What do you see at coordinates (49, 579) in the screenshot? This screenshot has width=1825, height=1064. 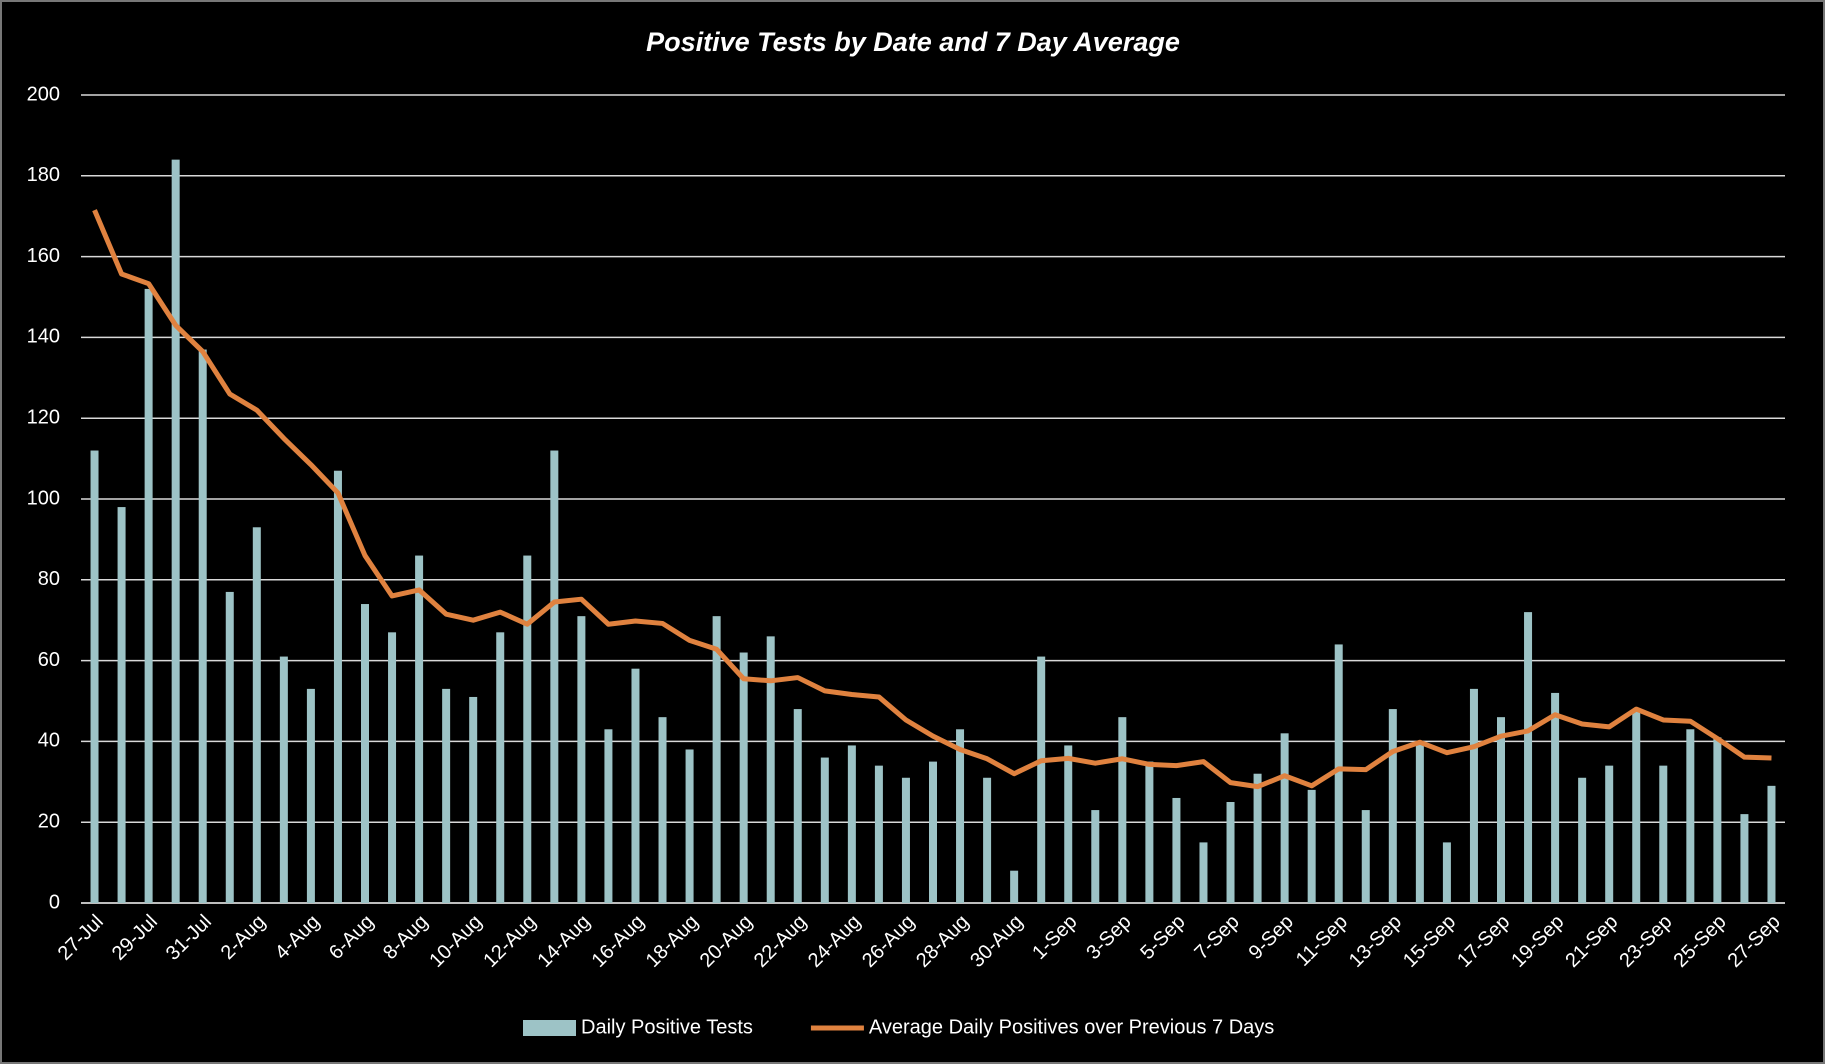 I see `y-tick-label: 80` at bounding box center [49, 579].